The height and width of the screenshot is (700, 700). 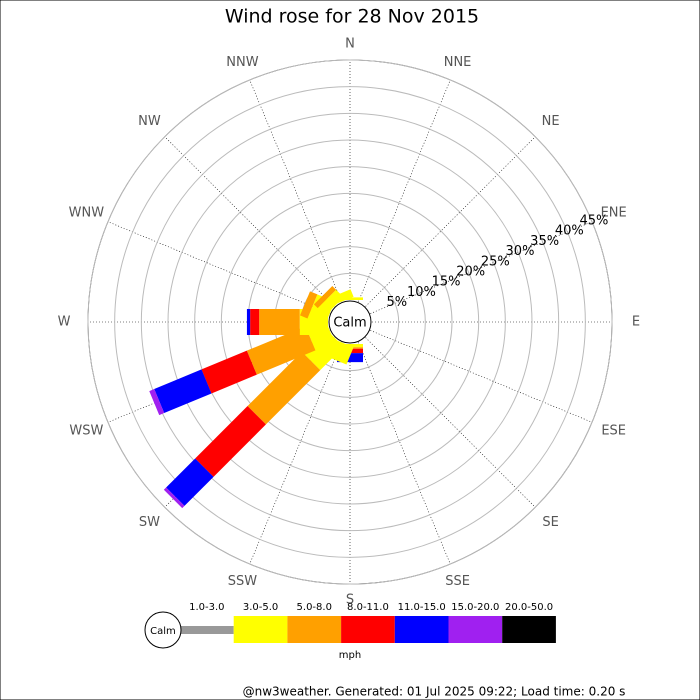 What do you see at coordinates (569, 231) in the screenshot?
I see `r-tick-label: 40%` at bounding box center [569, 231].